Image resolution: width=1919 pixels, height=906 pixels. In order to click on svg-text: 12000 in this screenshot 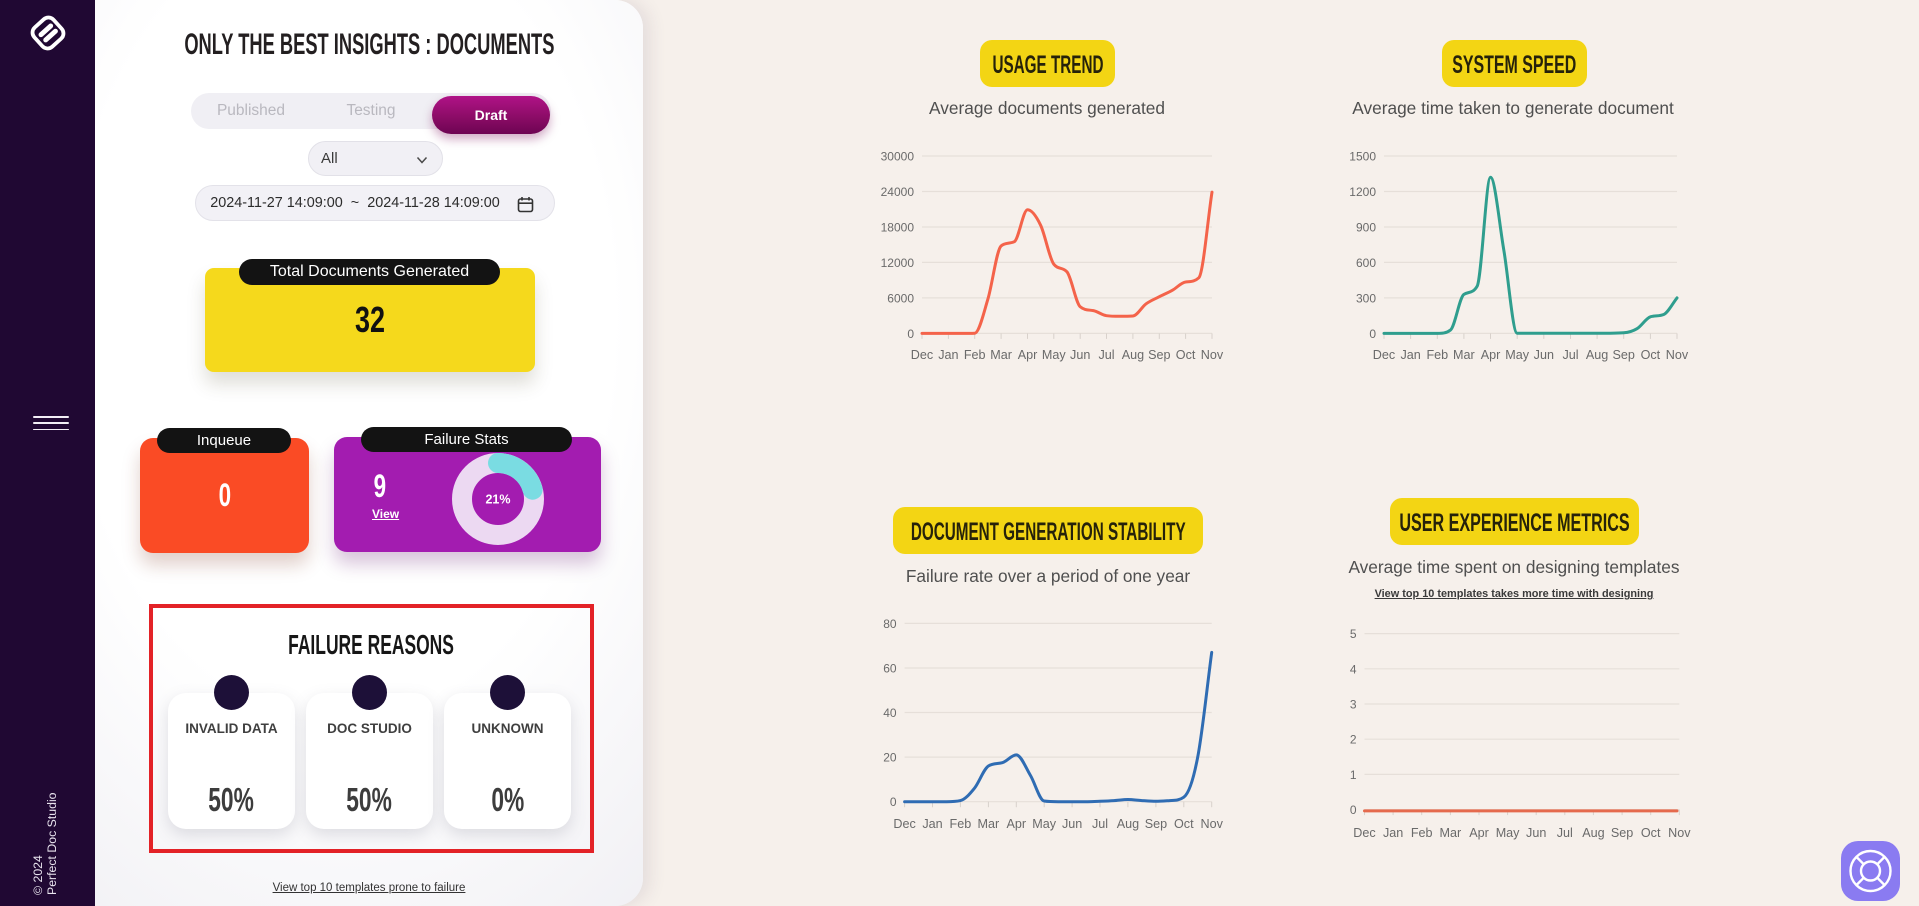, I will do `click(898, 263)`.